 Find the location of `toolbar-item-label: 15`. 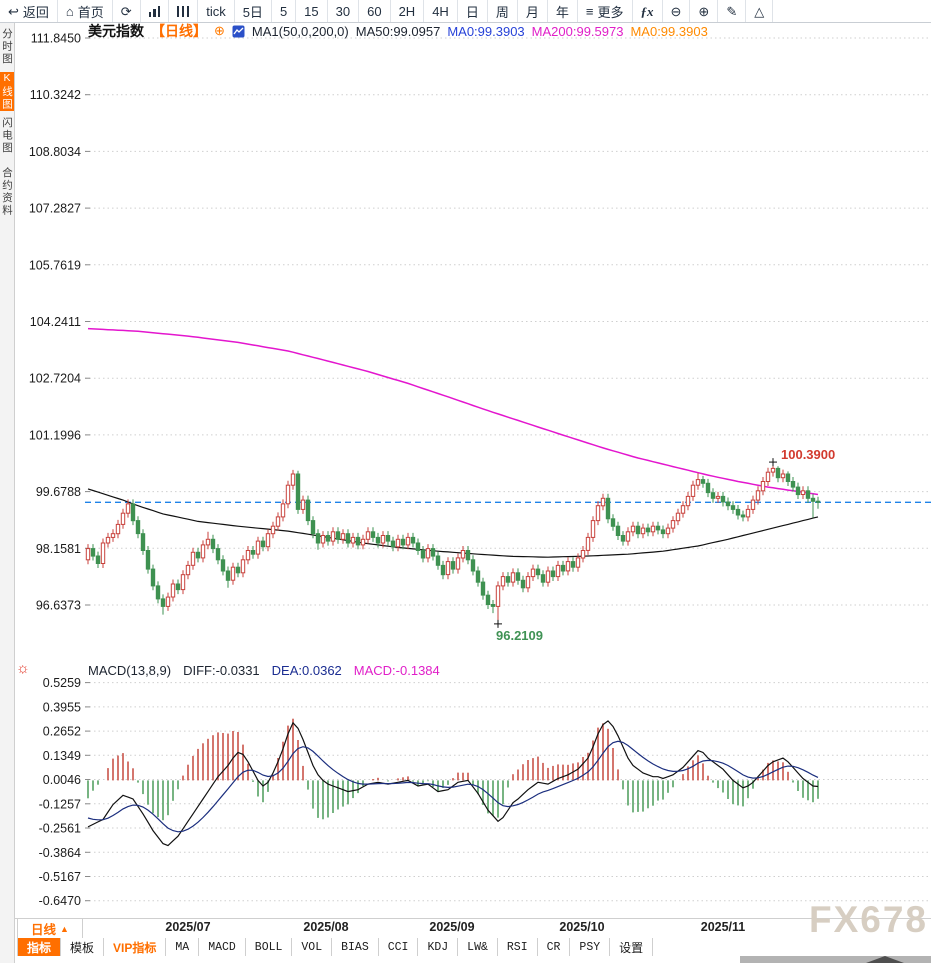

toolbar-item-label: 15 is located at coordinates (311, 11).